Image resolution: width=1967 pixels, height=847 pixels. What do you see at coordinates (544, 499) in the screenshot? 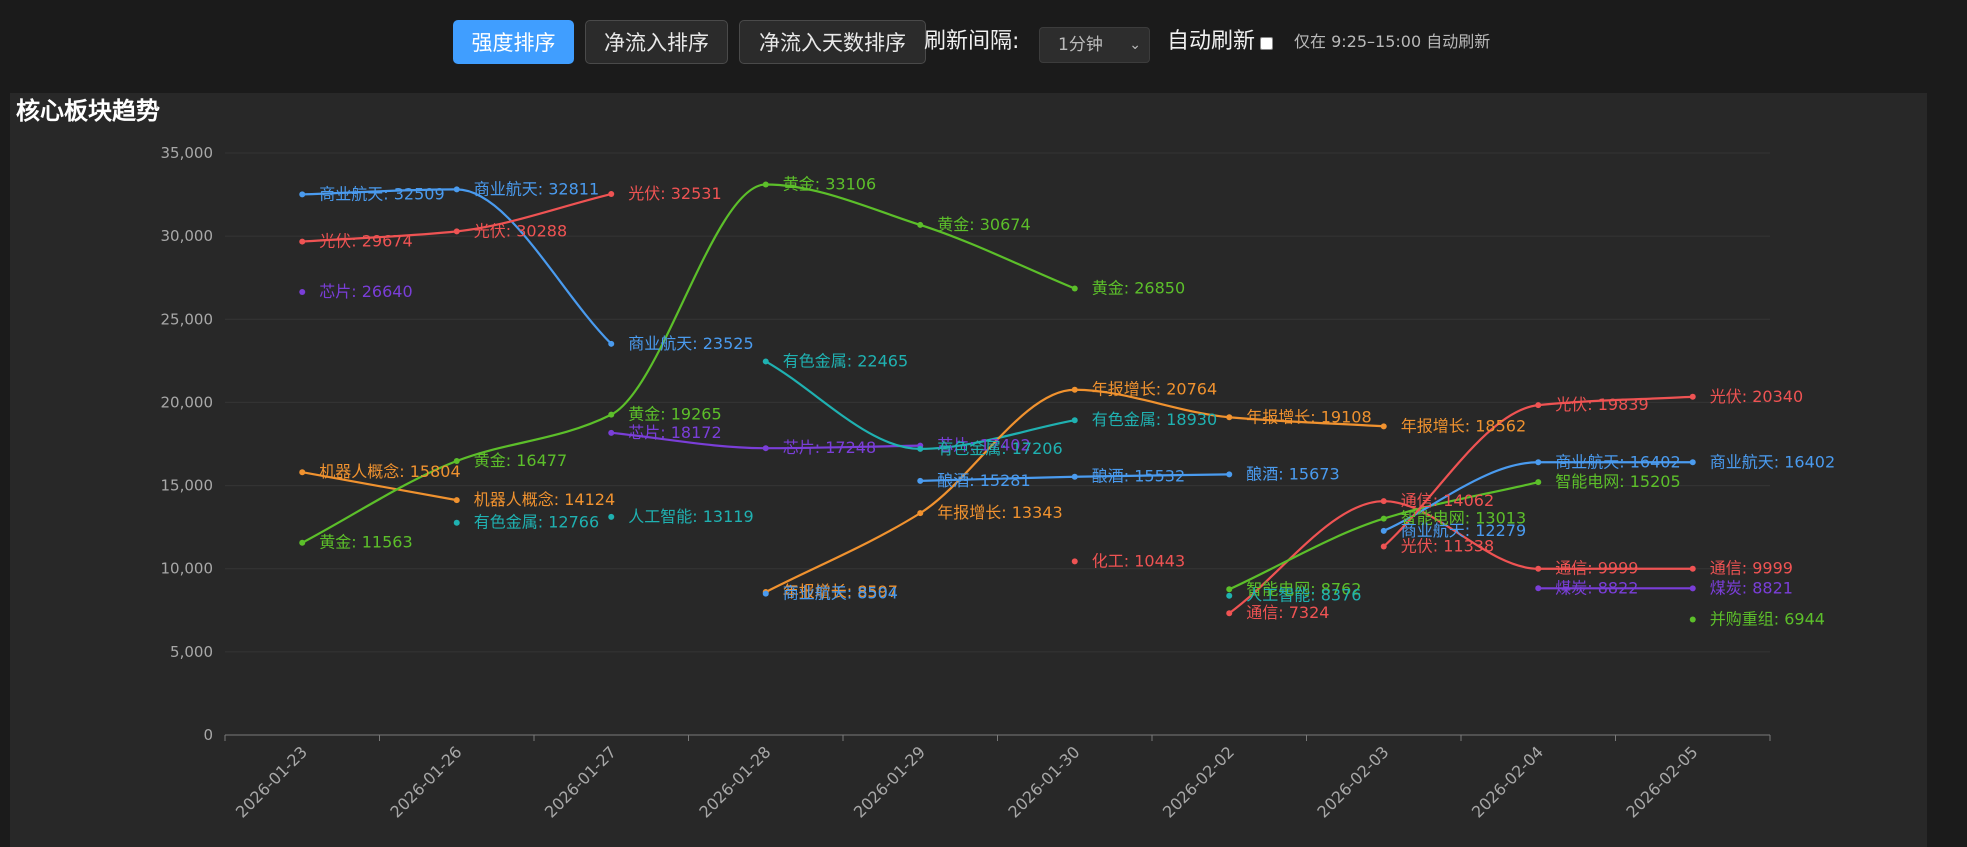
I see `data-label: 机器人概念: 14124` at bounding box center [544, 499].